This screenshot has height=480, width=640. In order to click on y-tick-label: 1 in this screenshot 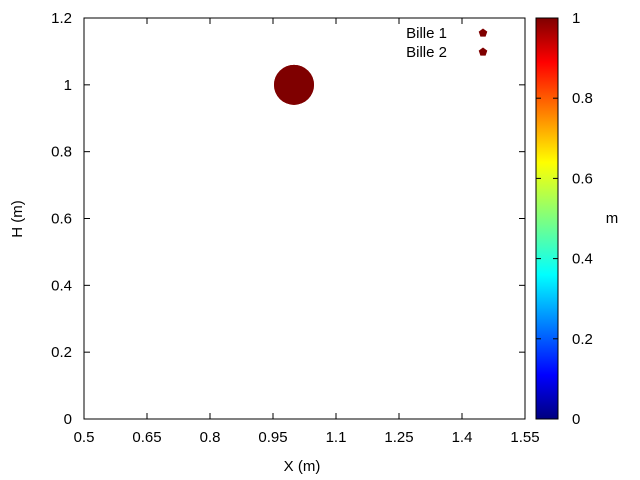, I will do `click(68, 85)`.